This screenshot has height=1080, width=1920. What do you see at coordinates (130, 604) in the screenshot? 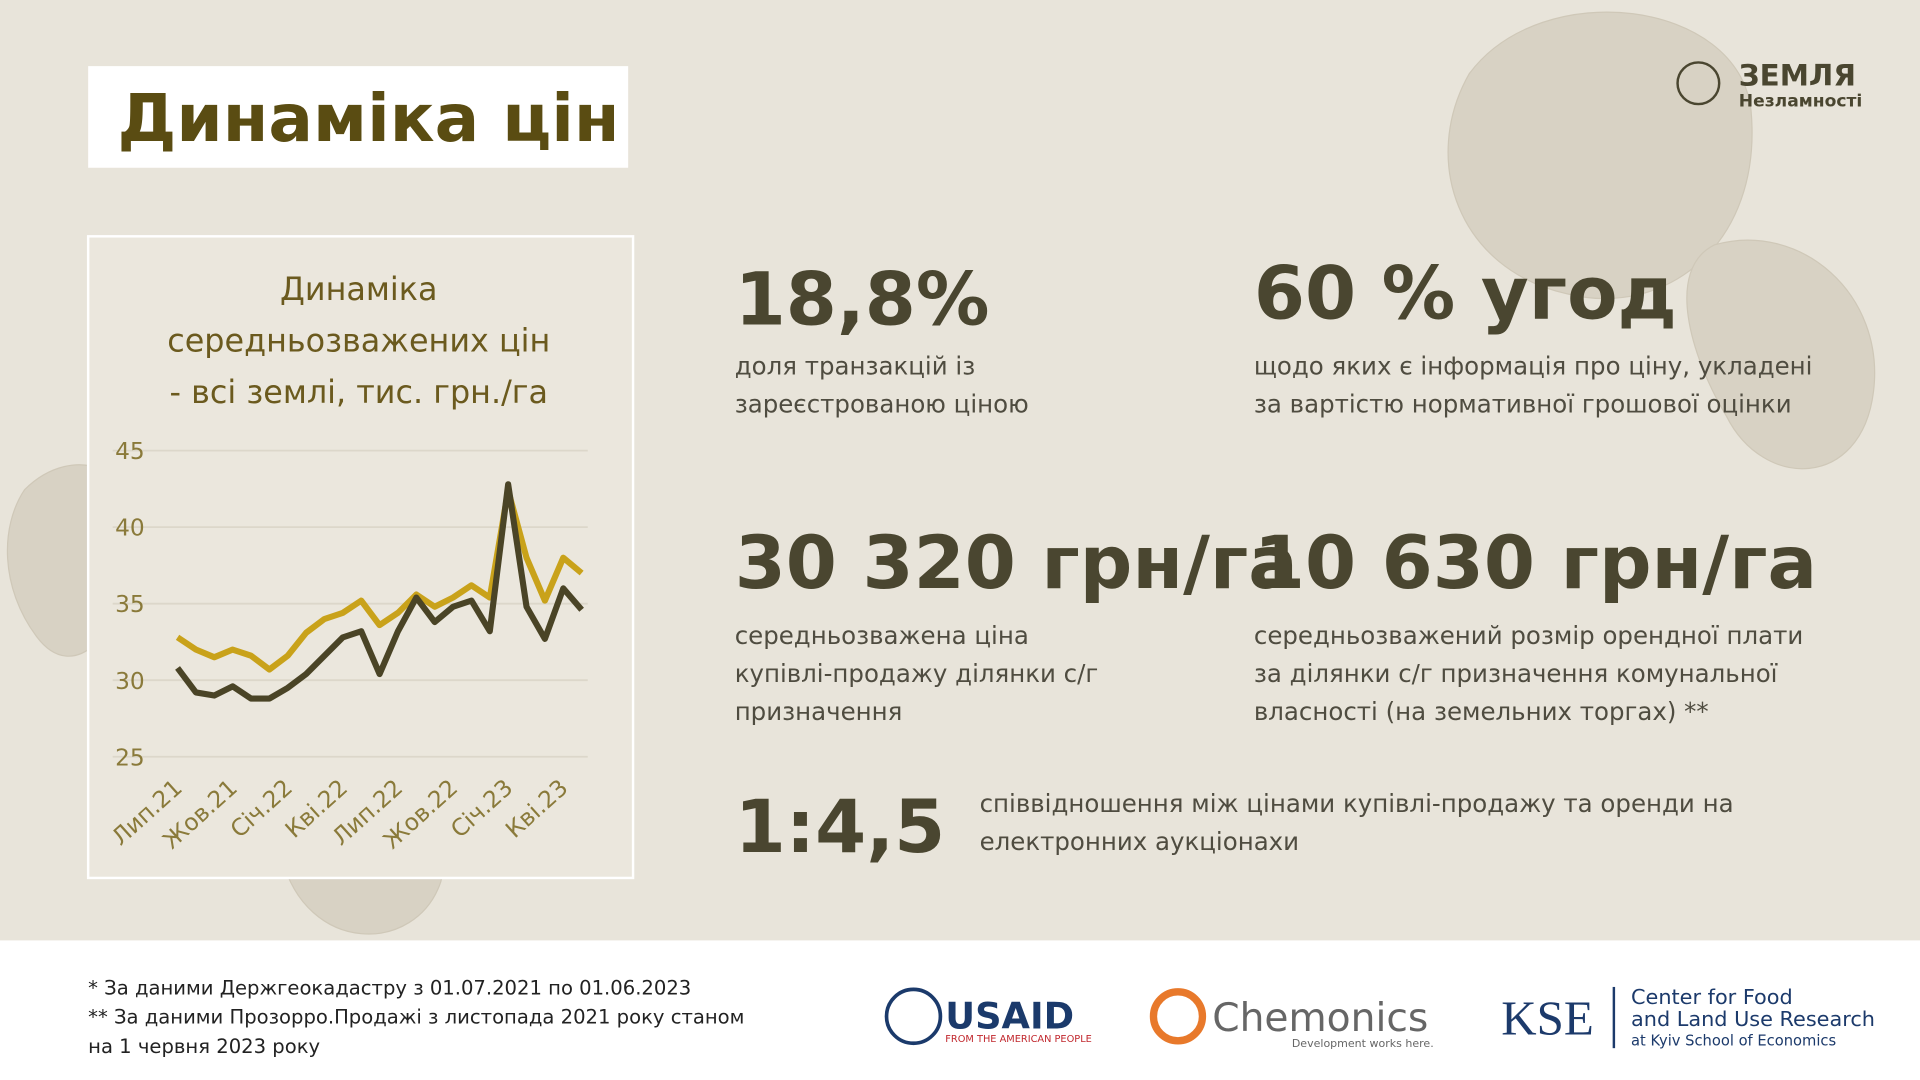
I see `y-tick-label: 35` at bounding box center [130, 604].